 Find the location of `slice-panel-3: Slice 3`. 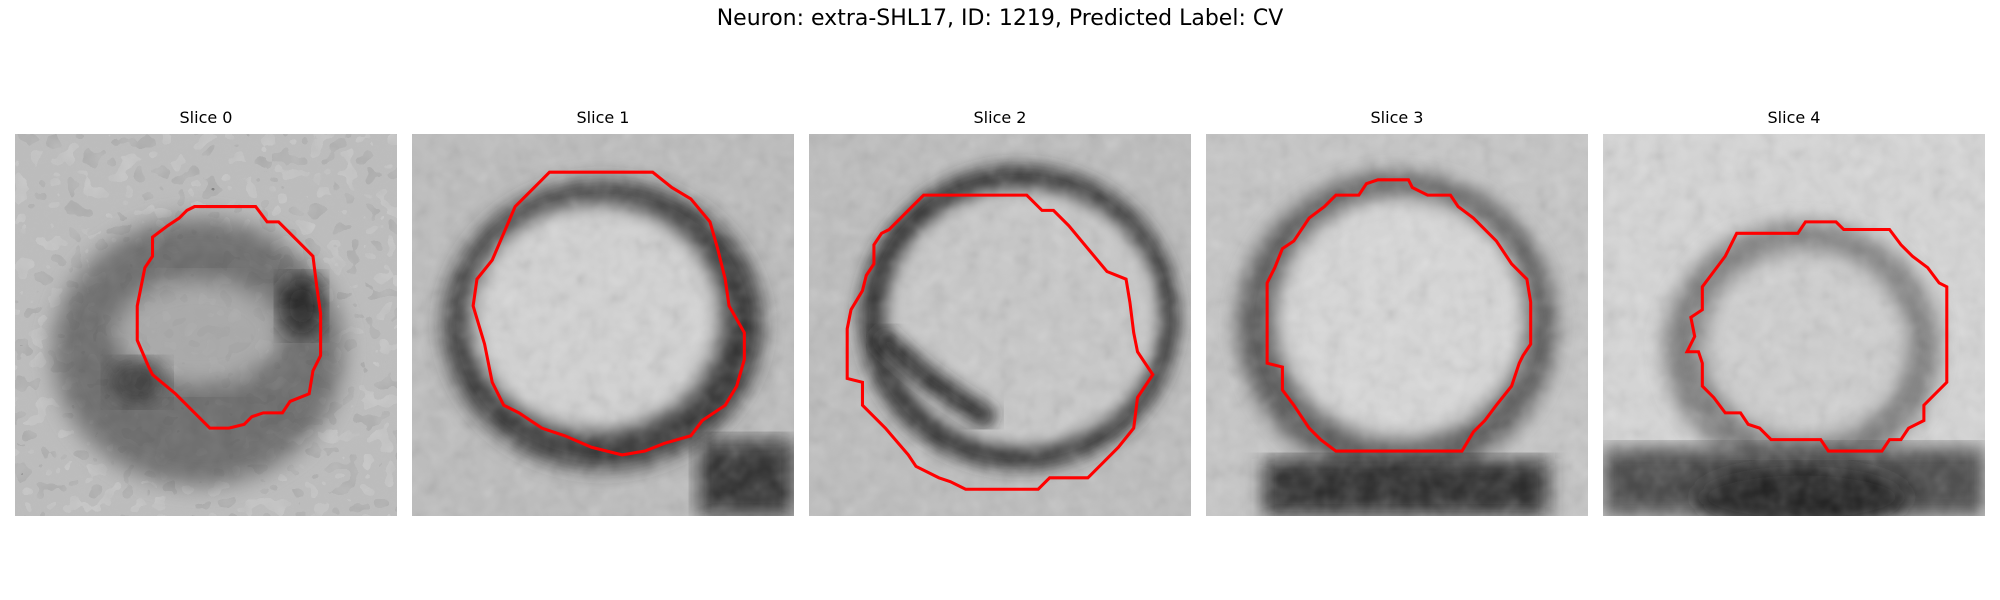

slice-panel-3: Slice 3 is located at coordinates (1397, 312).